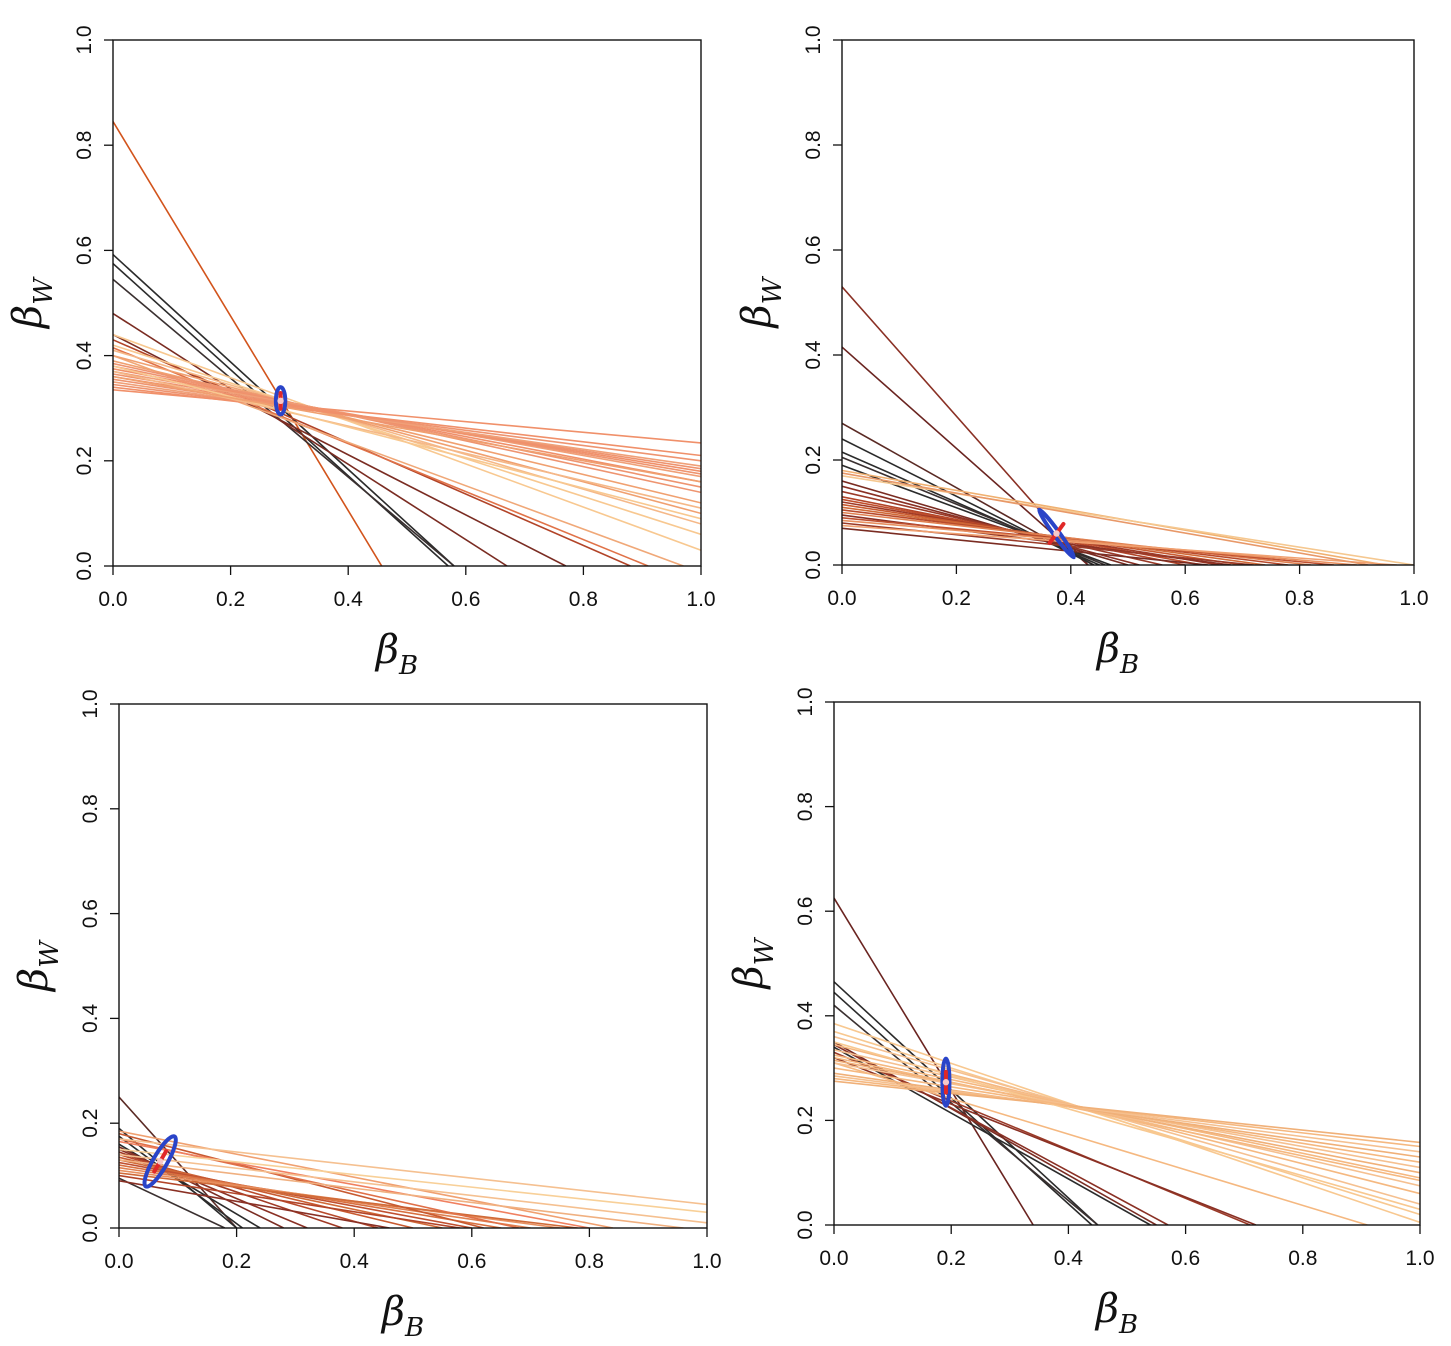 Image resolution: width=1451 pixels, height=1346 pixels. I want to click on y-tick-label: 1.0, so click(90, 703).